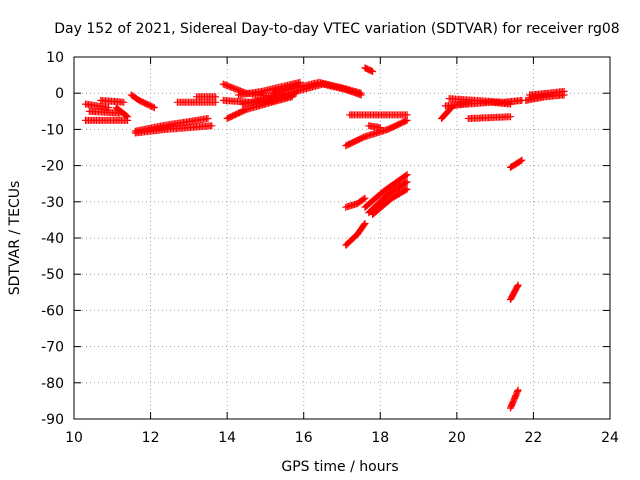  What do you see at coordinates (52, 239) in the screenshot?
I see `y-tick-label: -40` at bounding box center [52, 239].